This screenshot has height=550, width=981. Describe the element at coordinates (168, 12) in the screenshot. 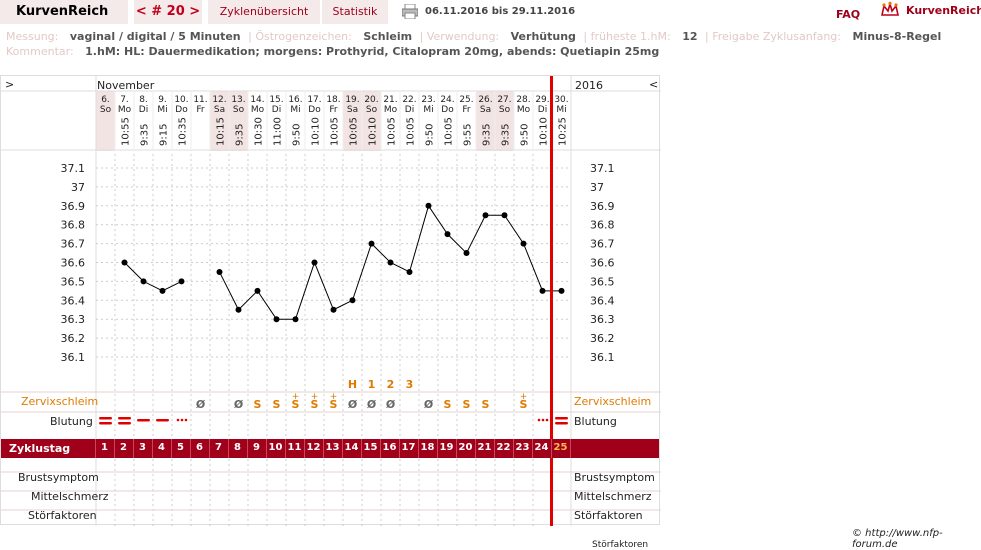

I see `cycle-navigation: < # 20 >` at that location.